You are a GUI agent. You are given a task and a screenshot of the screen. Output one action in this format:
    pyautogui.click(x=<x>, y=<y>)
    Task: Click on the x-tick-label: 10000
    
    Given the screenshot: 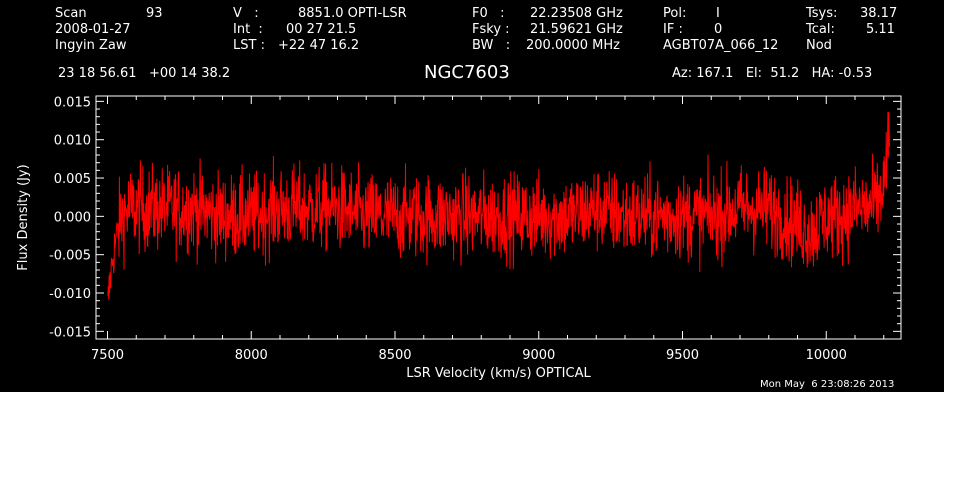 What is the action you would take?
    pyautogui.click(x=826, y=355)
    